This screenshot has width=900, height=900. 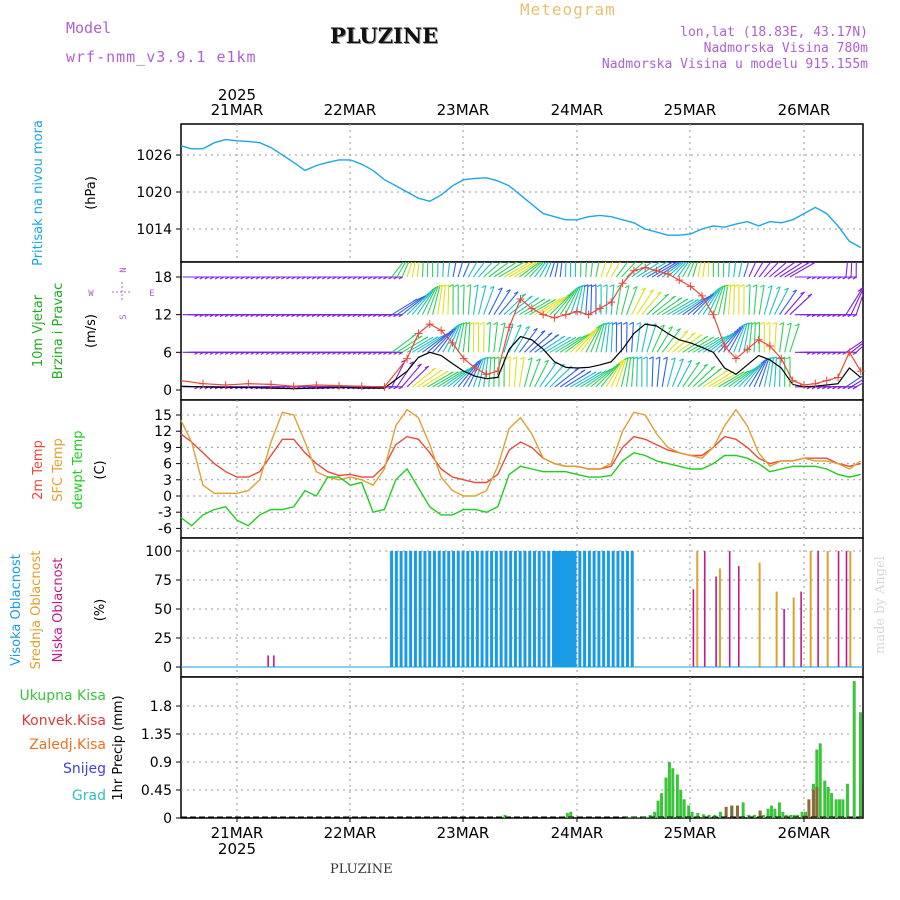 What do you see at coordinates (62, 696) in the screenshot?
I see `precip-legend-item: Ukupna Kisa` at bounding box center [62, 696].